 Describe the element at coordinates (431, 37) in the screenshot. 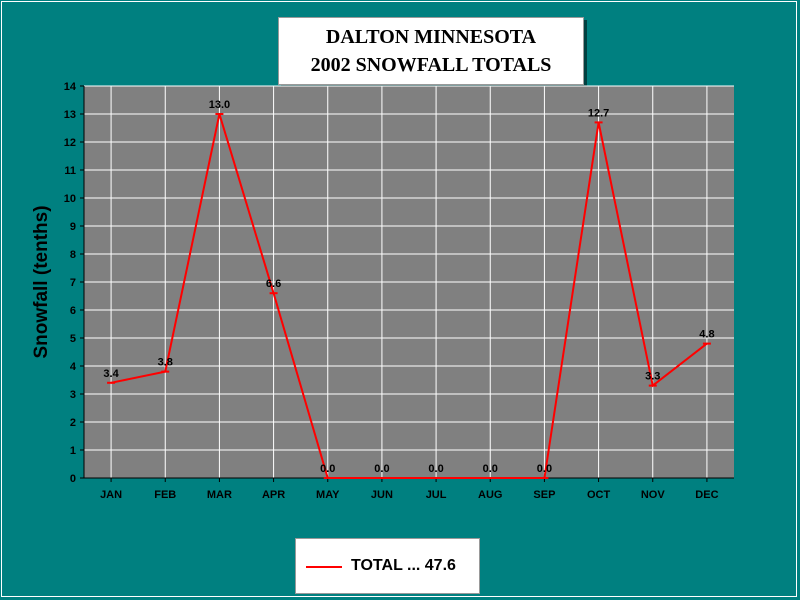

I see `chart-title-line-1: DALTON MINNESOTA` at that location.